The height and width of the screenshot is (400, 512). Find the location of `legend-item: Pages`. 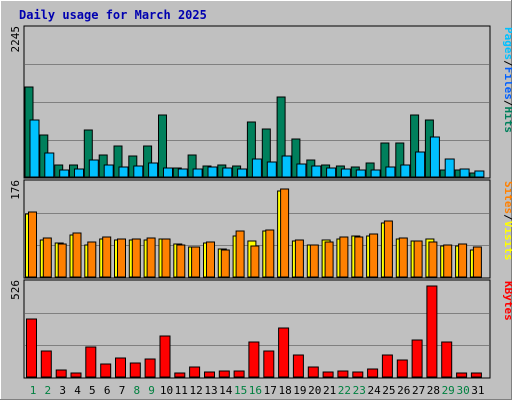

legend-item: Pages is located at coordinates (507, 43).